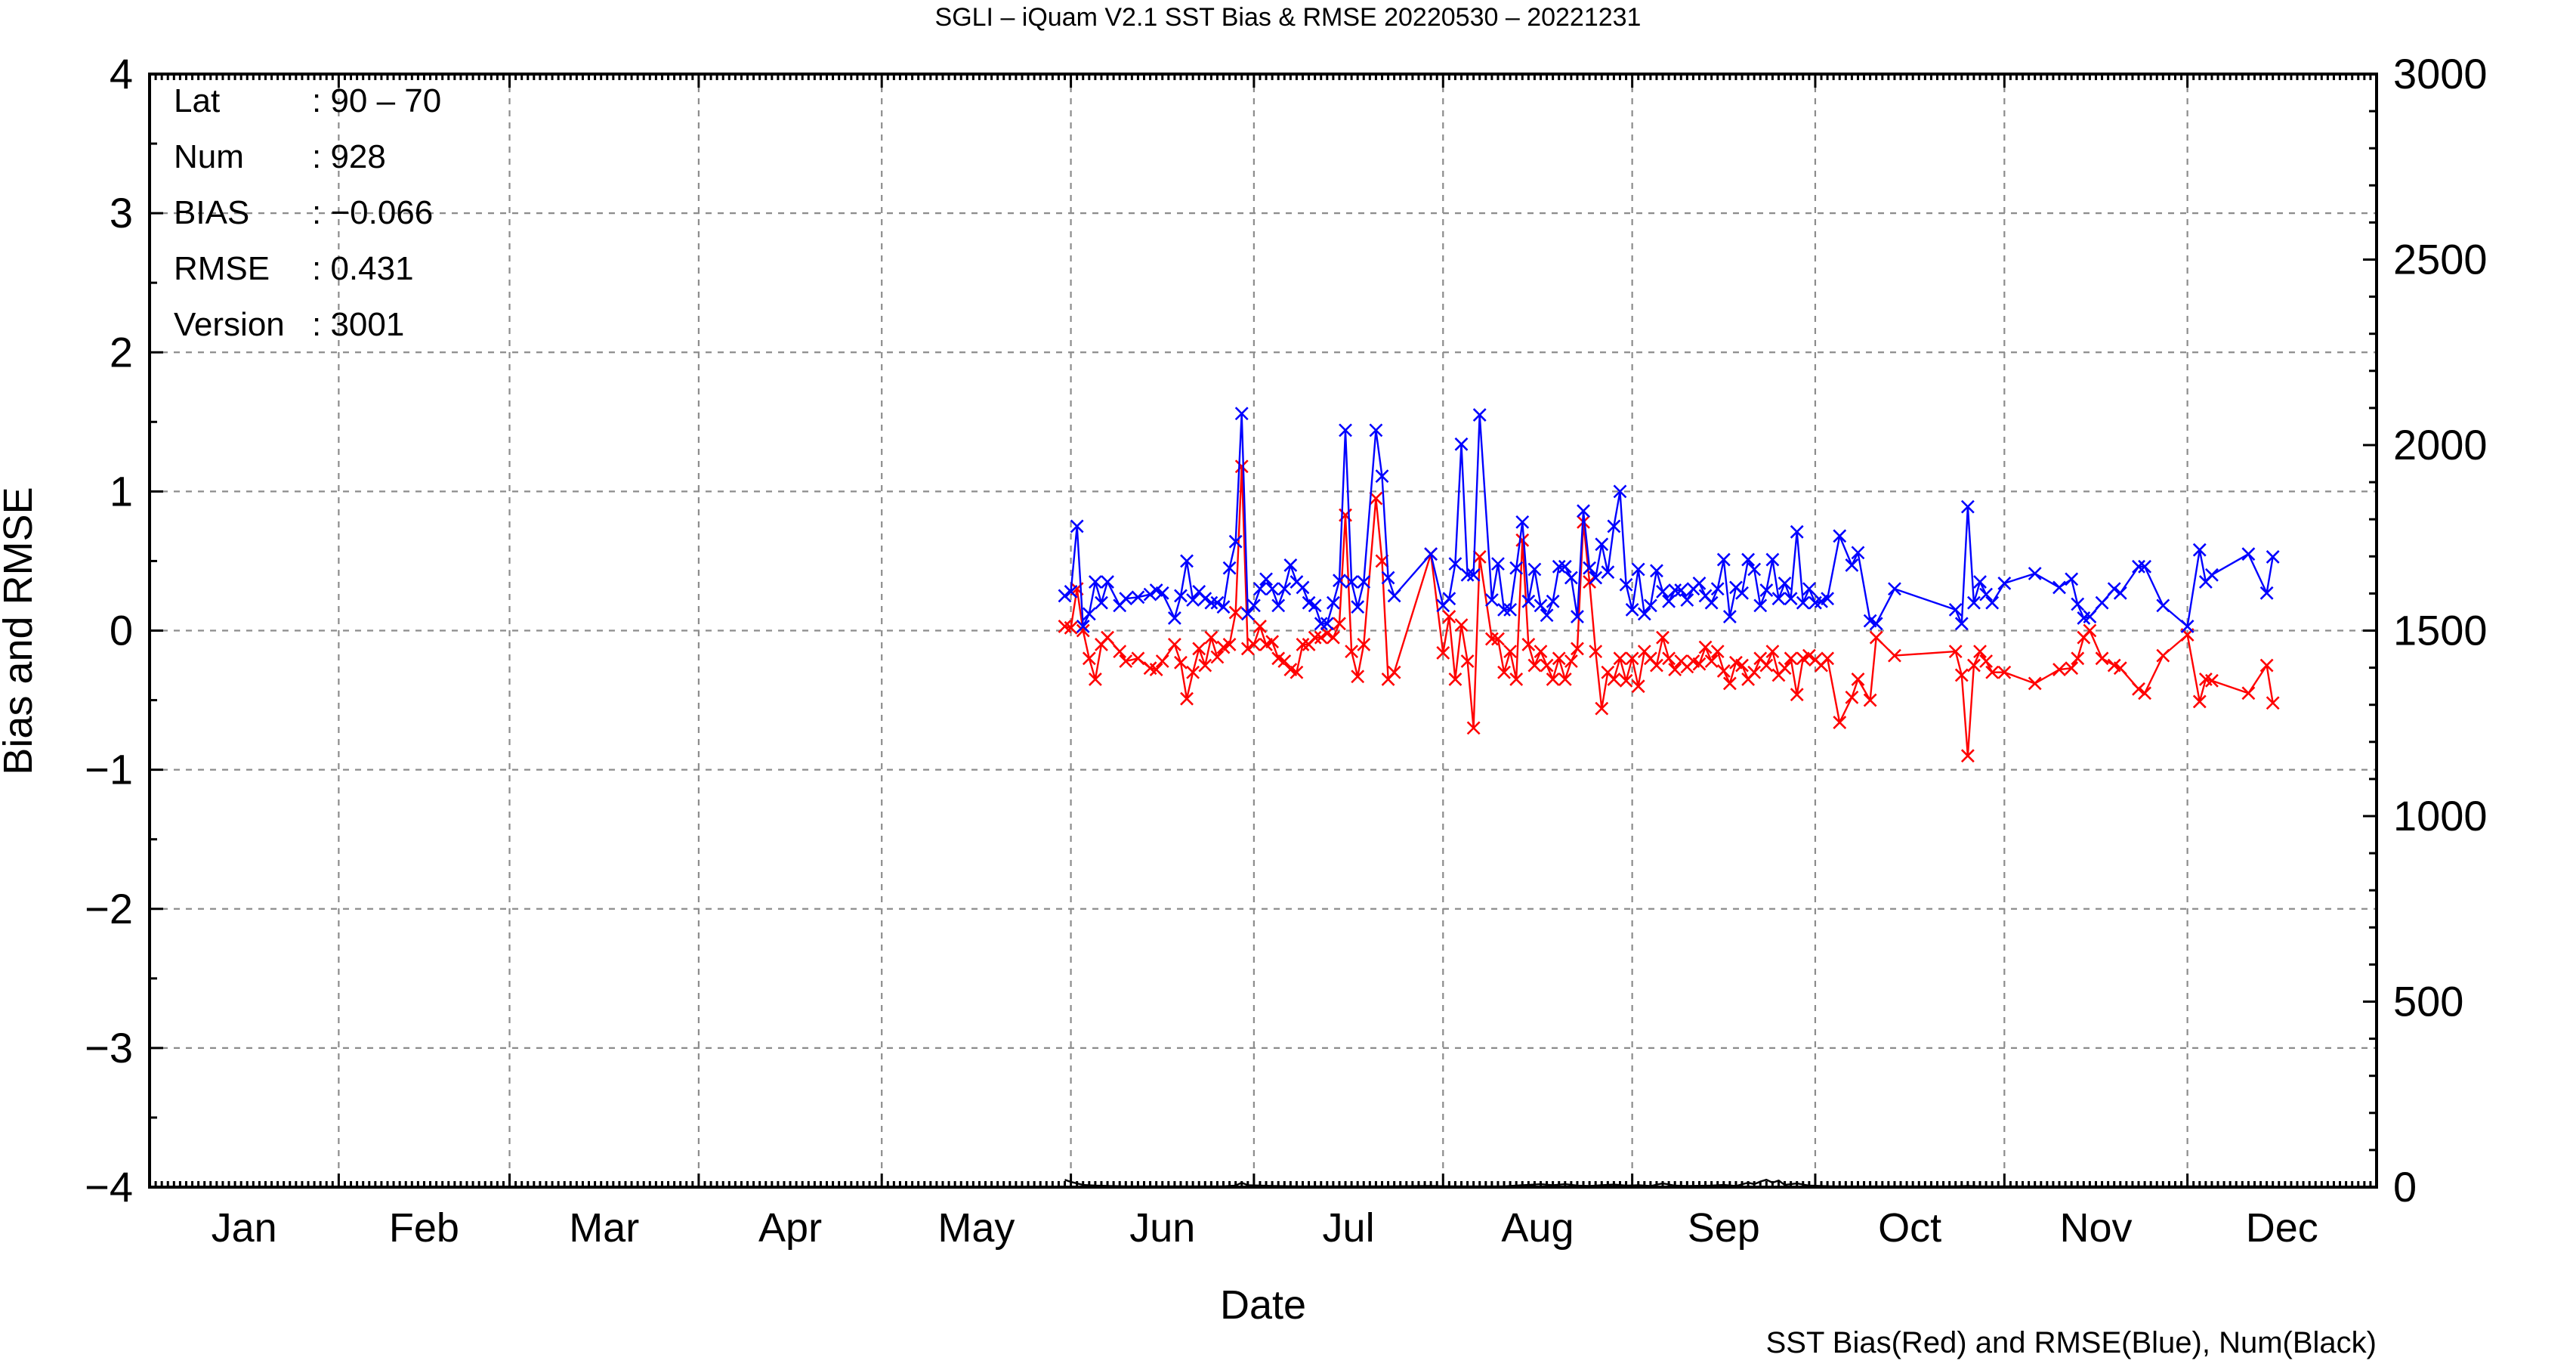  I want to click on info-value: : 90 – 70, so click(376, 100).